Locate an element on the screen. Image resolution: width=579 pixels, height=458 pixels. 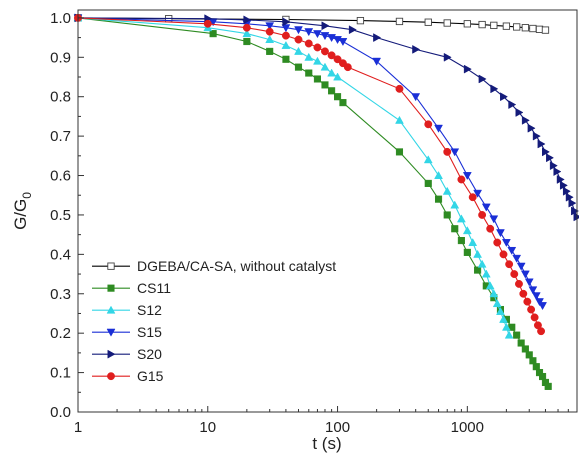
y-axis-title: G/G0 is located at coordinates (22, 211).